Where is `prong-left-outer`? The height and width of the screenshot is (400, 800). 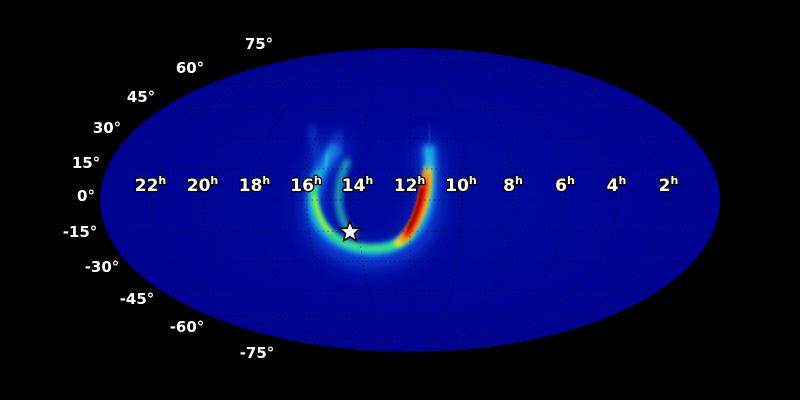
prong-left-outer is located at coordinates (315, 146).